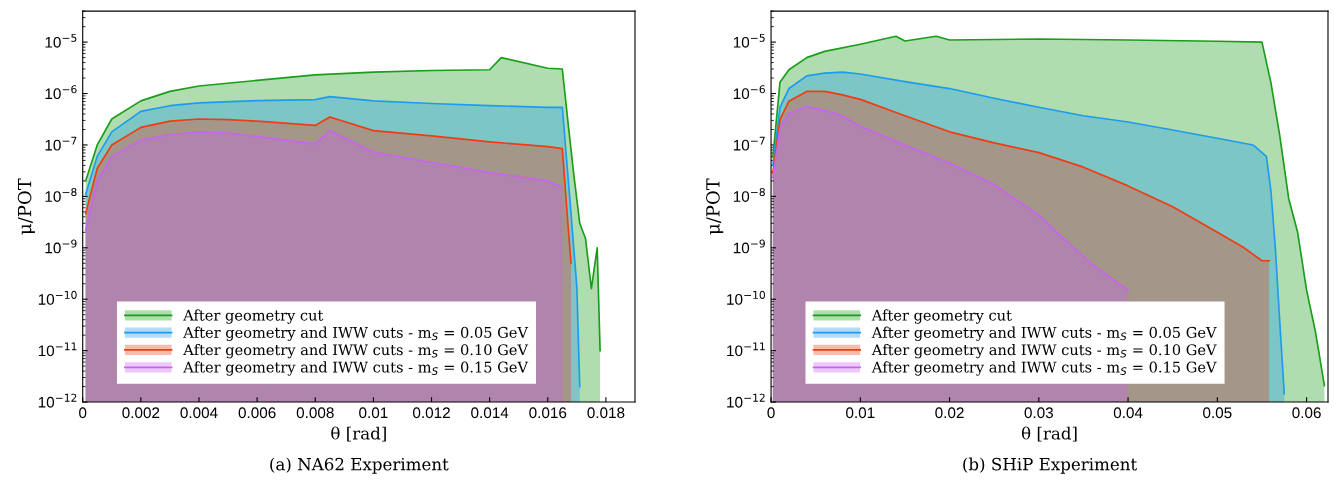 This screenshot has width=1334, height=485. What do you see at coordinates (606, 413) in the screenshot?
I see `x-tick-label: 0.018` at bounding box center [606, 413].